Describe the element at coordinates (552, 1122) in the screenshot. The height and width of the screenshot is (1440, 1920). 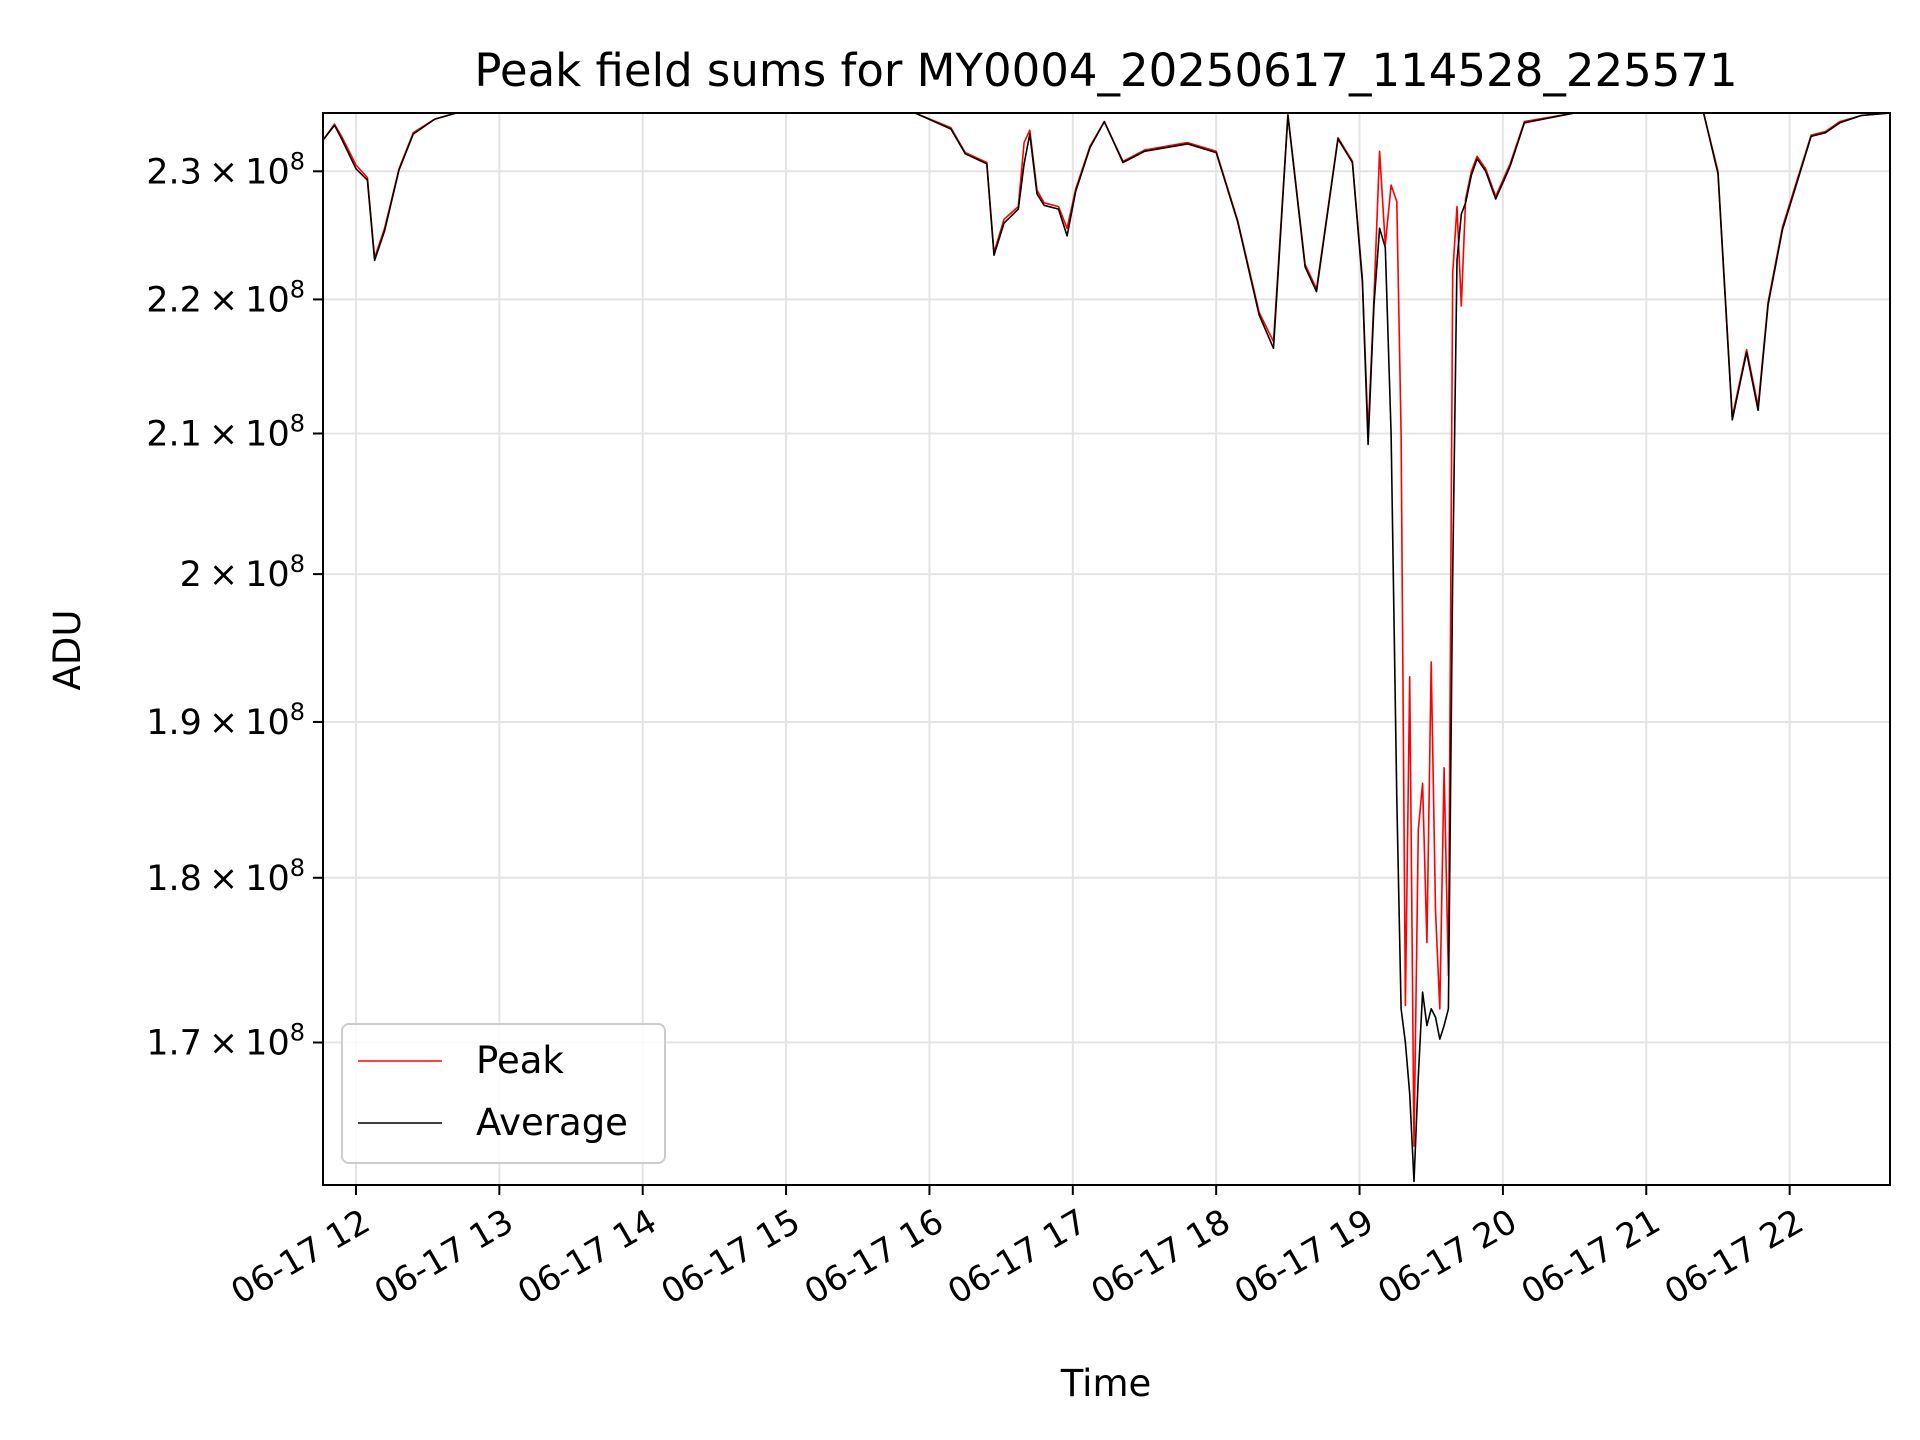
I see `legend-label-average: Average` at that location.